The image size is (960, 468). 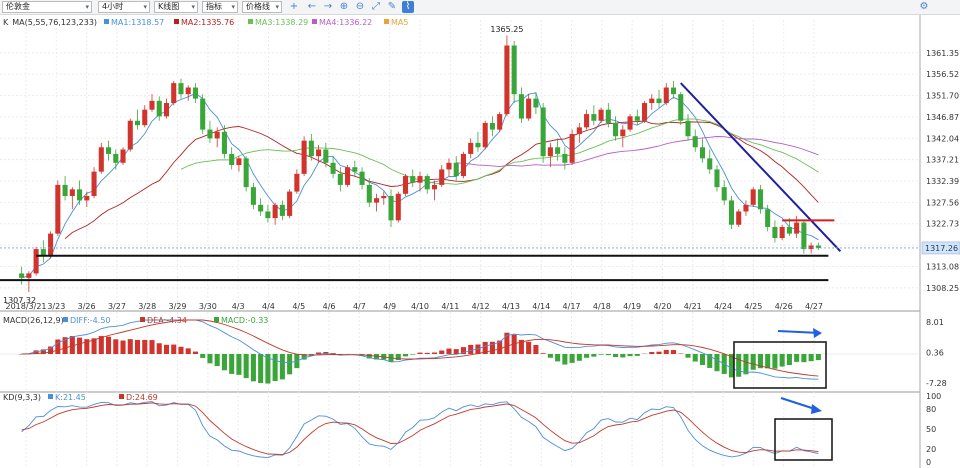 I want to click on macd-tick-label: -7.28, so click(x=936, y=383).